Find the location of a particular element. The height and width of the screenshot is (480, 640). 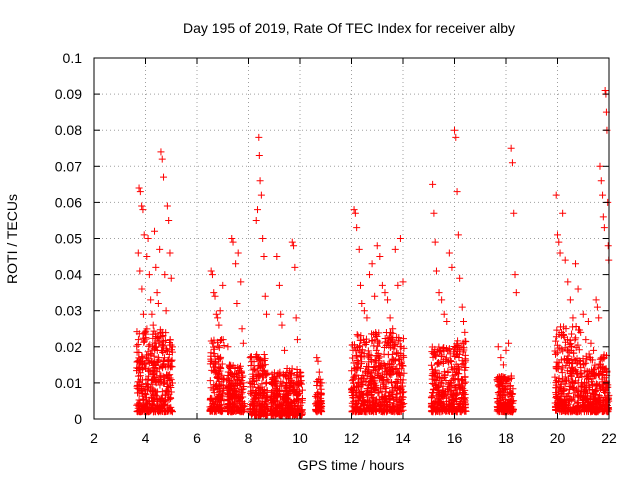

y-tick-label: 0.04 is located at coordinates (68, 275).